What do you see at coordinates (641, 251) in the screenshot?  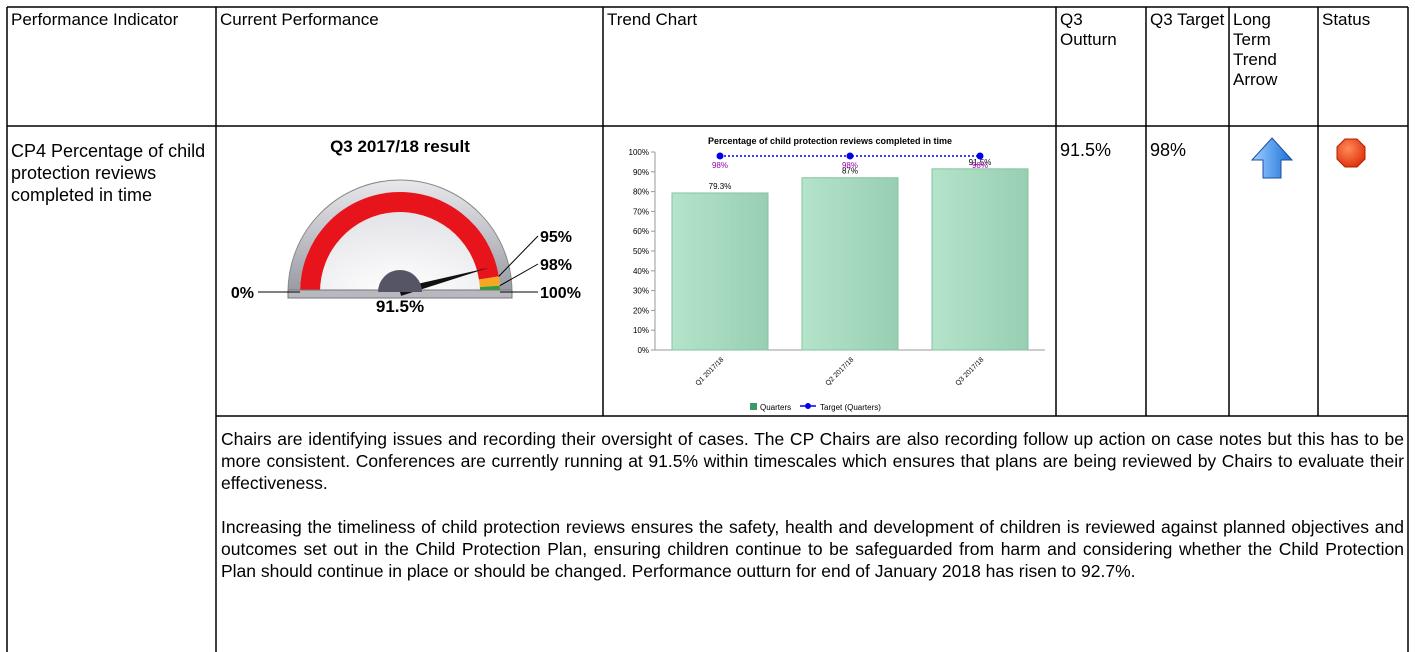 I see `y-tick-label: 50%` at bounding box center [641, 251].